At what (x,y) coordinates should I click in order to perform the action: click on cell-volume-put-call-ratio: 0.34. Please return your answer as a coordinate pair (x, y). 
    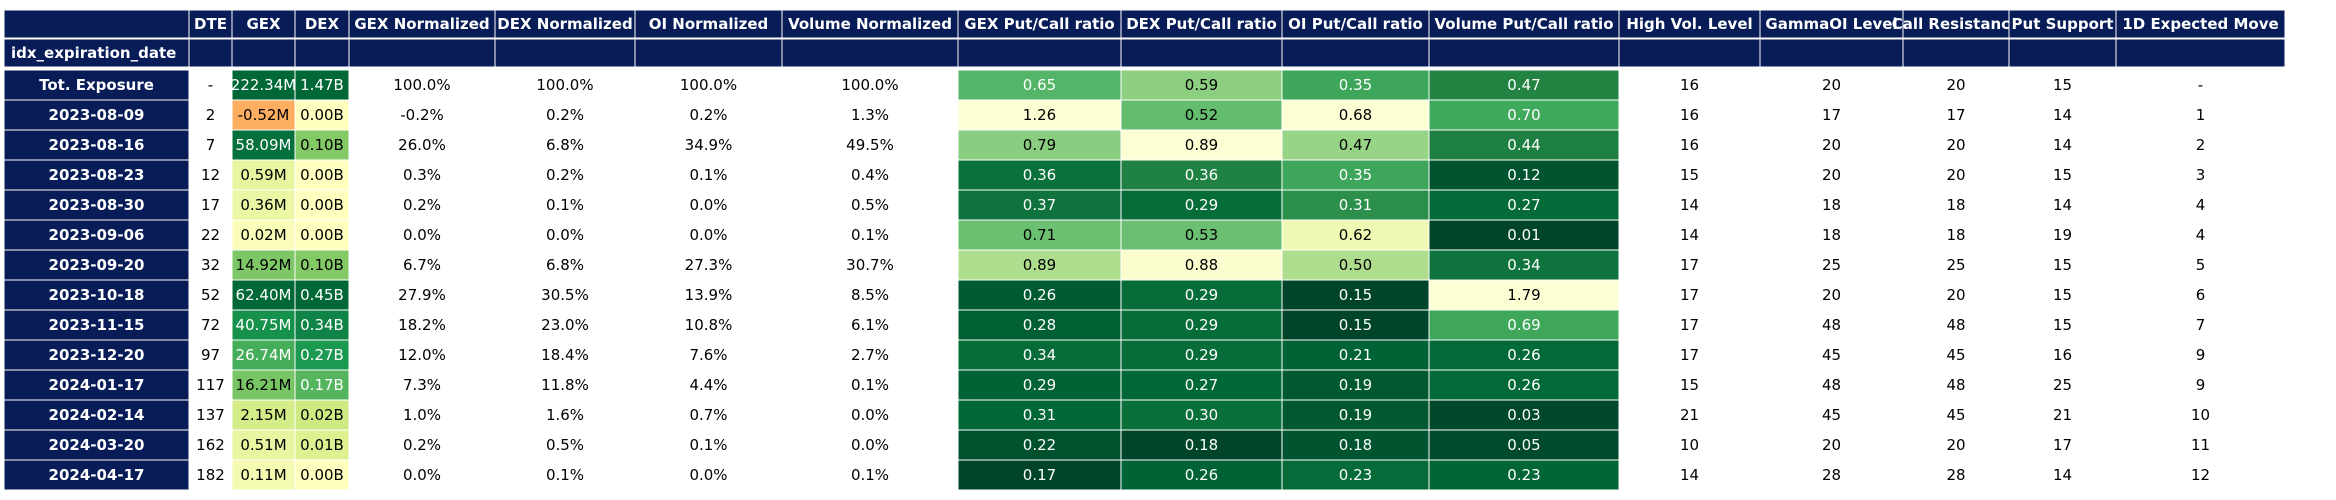
    Looking at the image, I should click on (1523, 265).